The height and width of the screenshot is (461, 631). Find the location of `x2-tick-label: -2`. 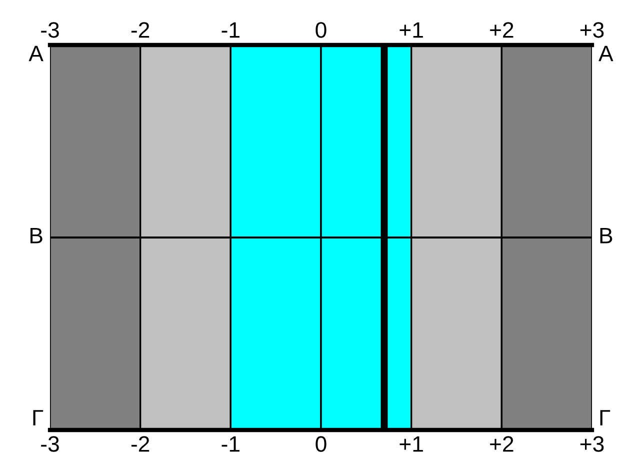

x2-tick-label: -2 is located at coordinates (140, 30).